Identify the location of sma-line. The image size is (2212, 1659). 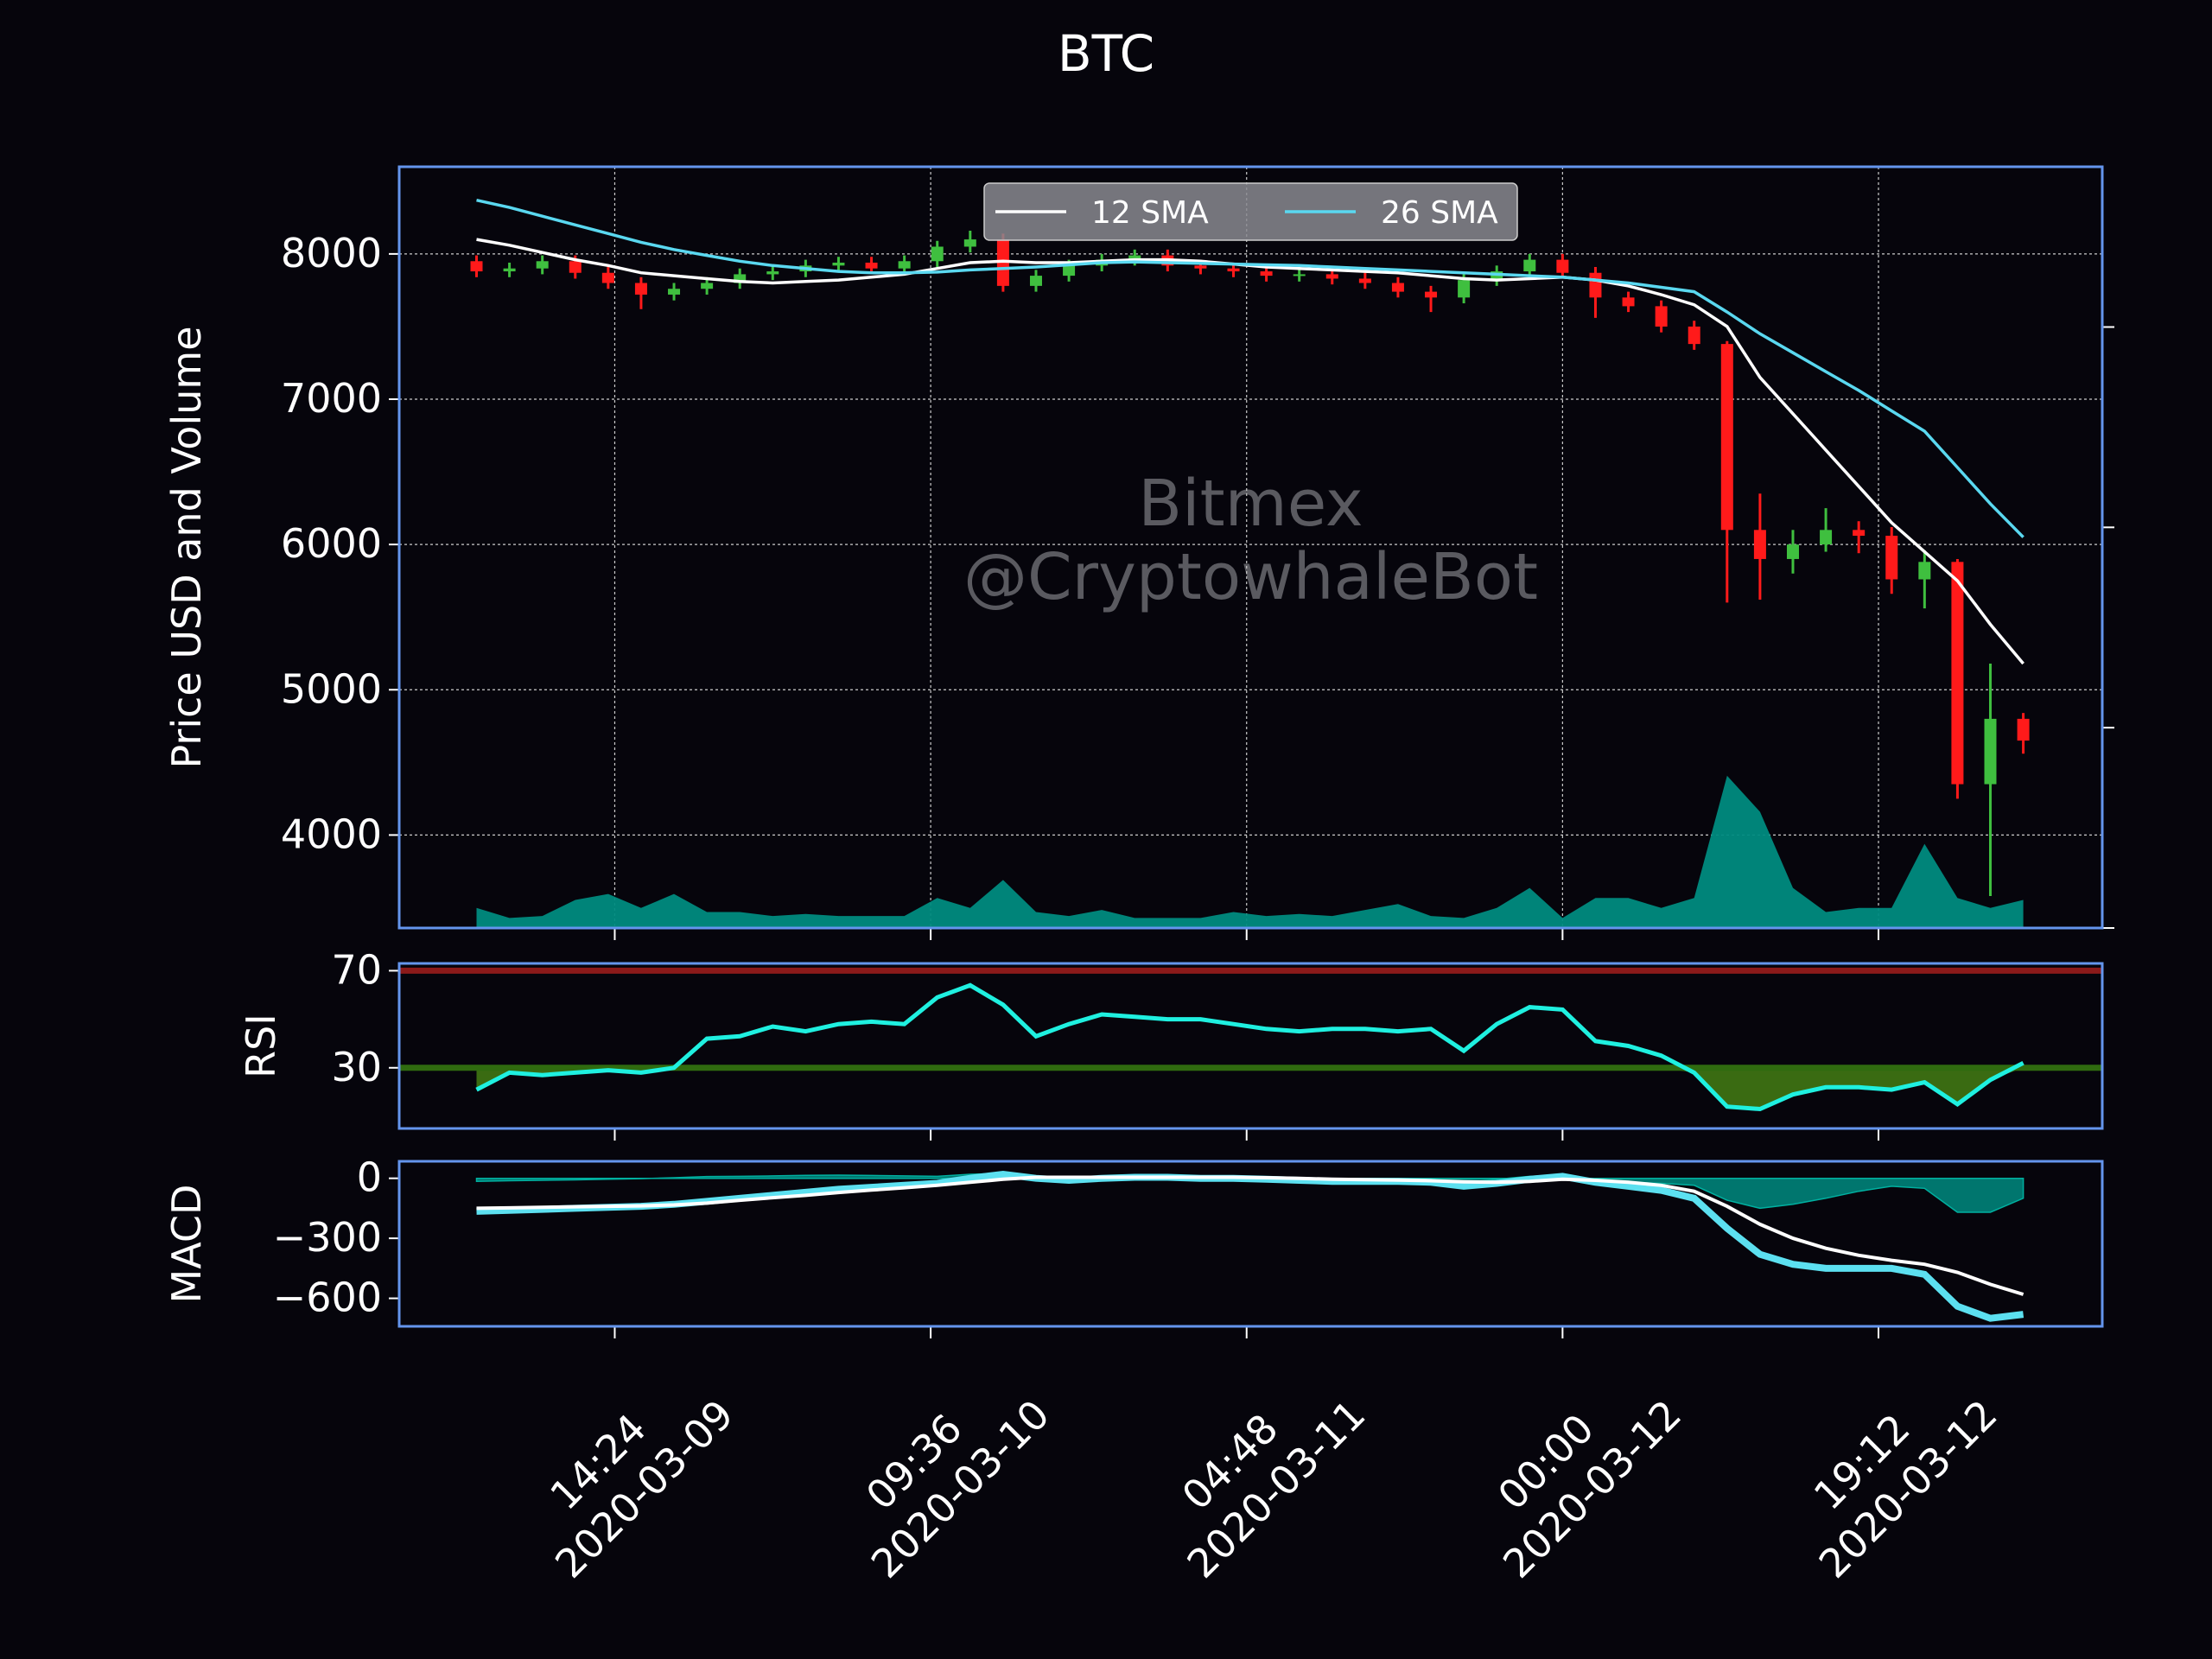
(1250, 368).